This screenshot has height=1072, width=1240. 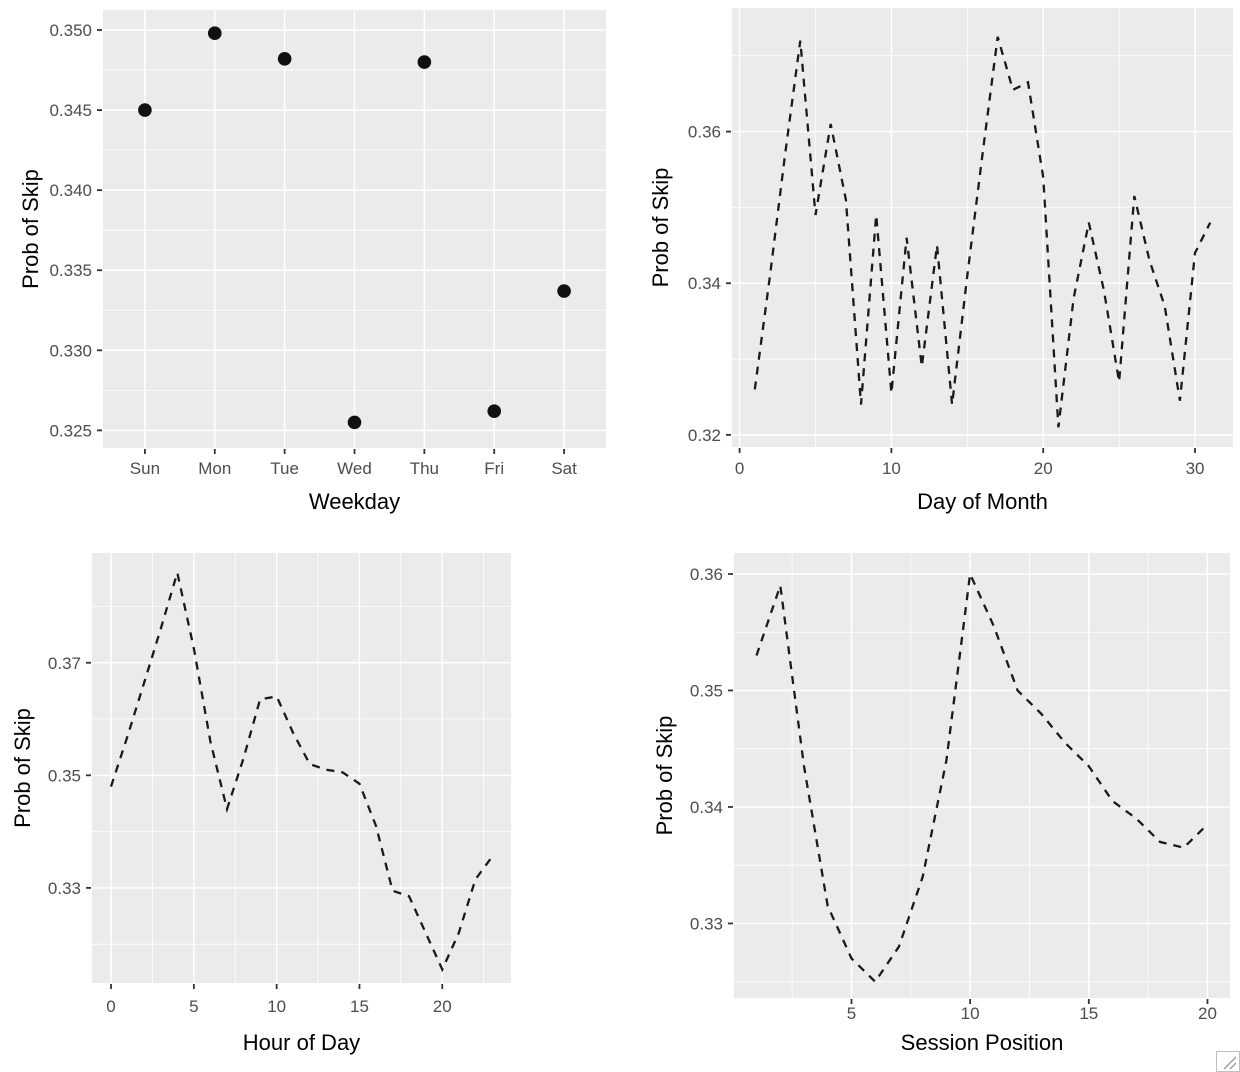 I want to click on x-tick-label: Wed, so click(x=354, y=468).